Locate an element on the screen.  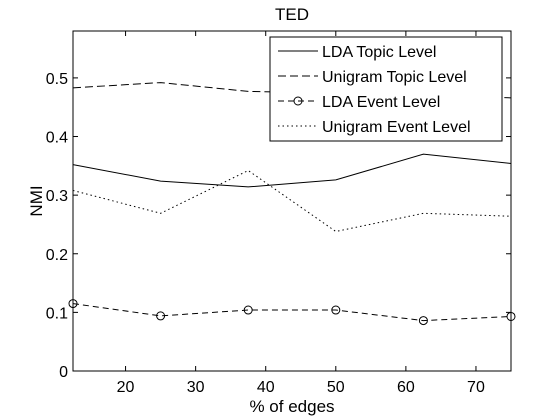
y-tick-label: 0 is located at coordinates (63, 372).